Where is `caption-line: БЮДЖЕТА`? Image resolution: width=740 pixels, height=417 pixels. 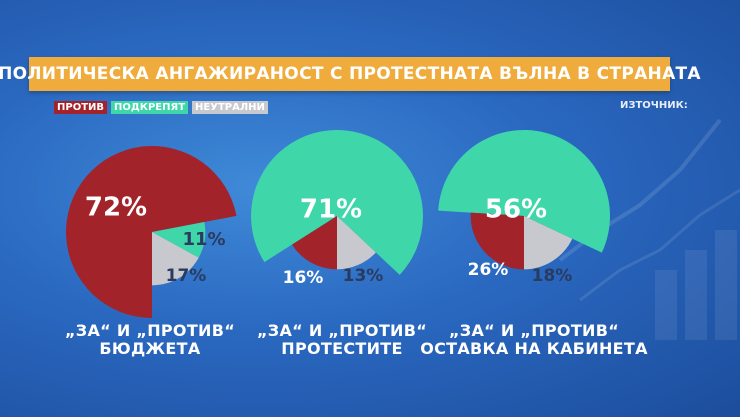 caption-line: БЮДЖЕТА is located at coordinates (150, 348).